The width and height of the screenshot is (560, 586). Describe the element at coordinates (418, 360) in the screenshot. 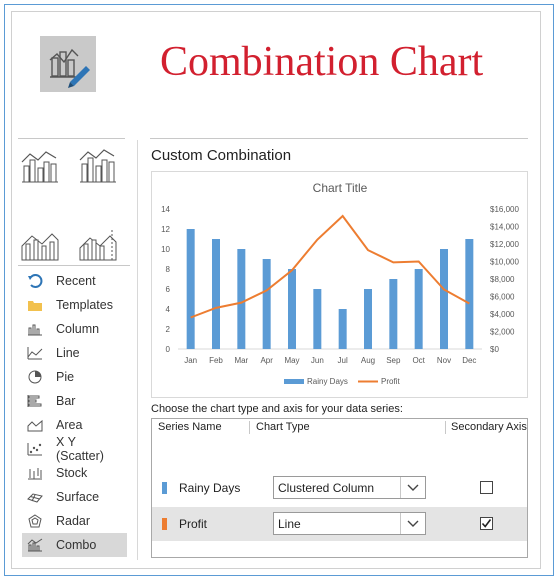

I see `x-tick-label: Oct` at that location.